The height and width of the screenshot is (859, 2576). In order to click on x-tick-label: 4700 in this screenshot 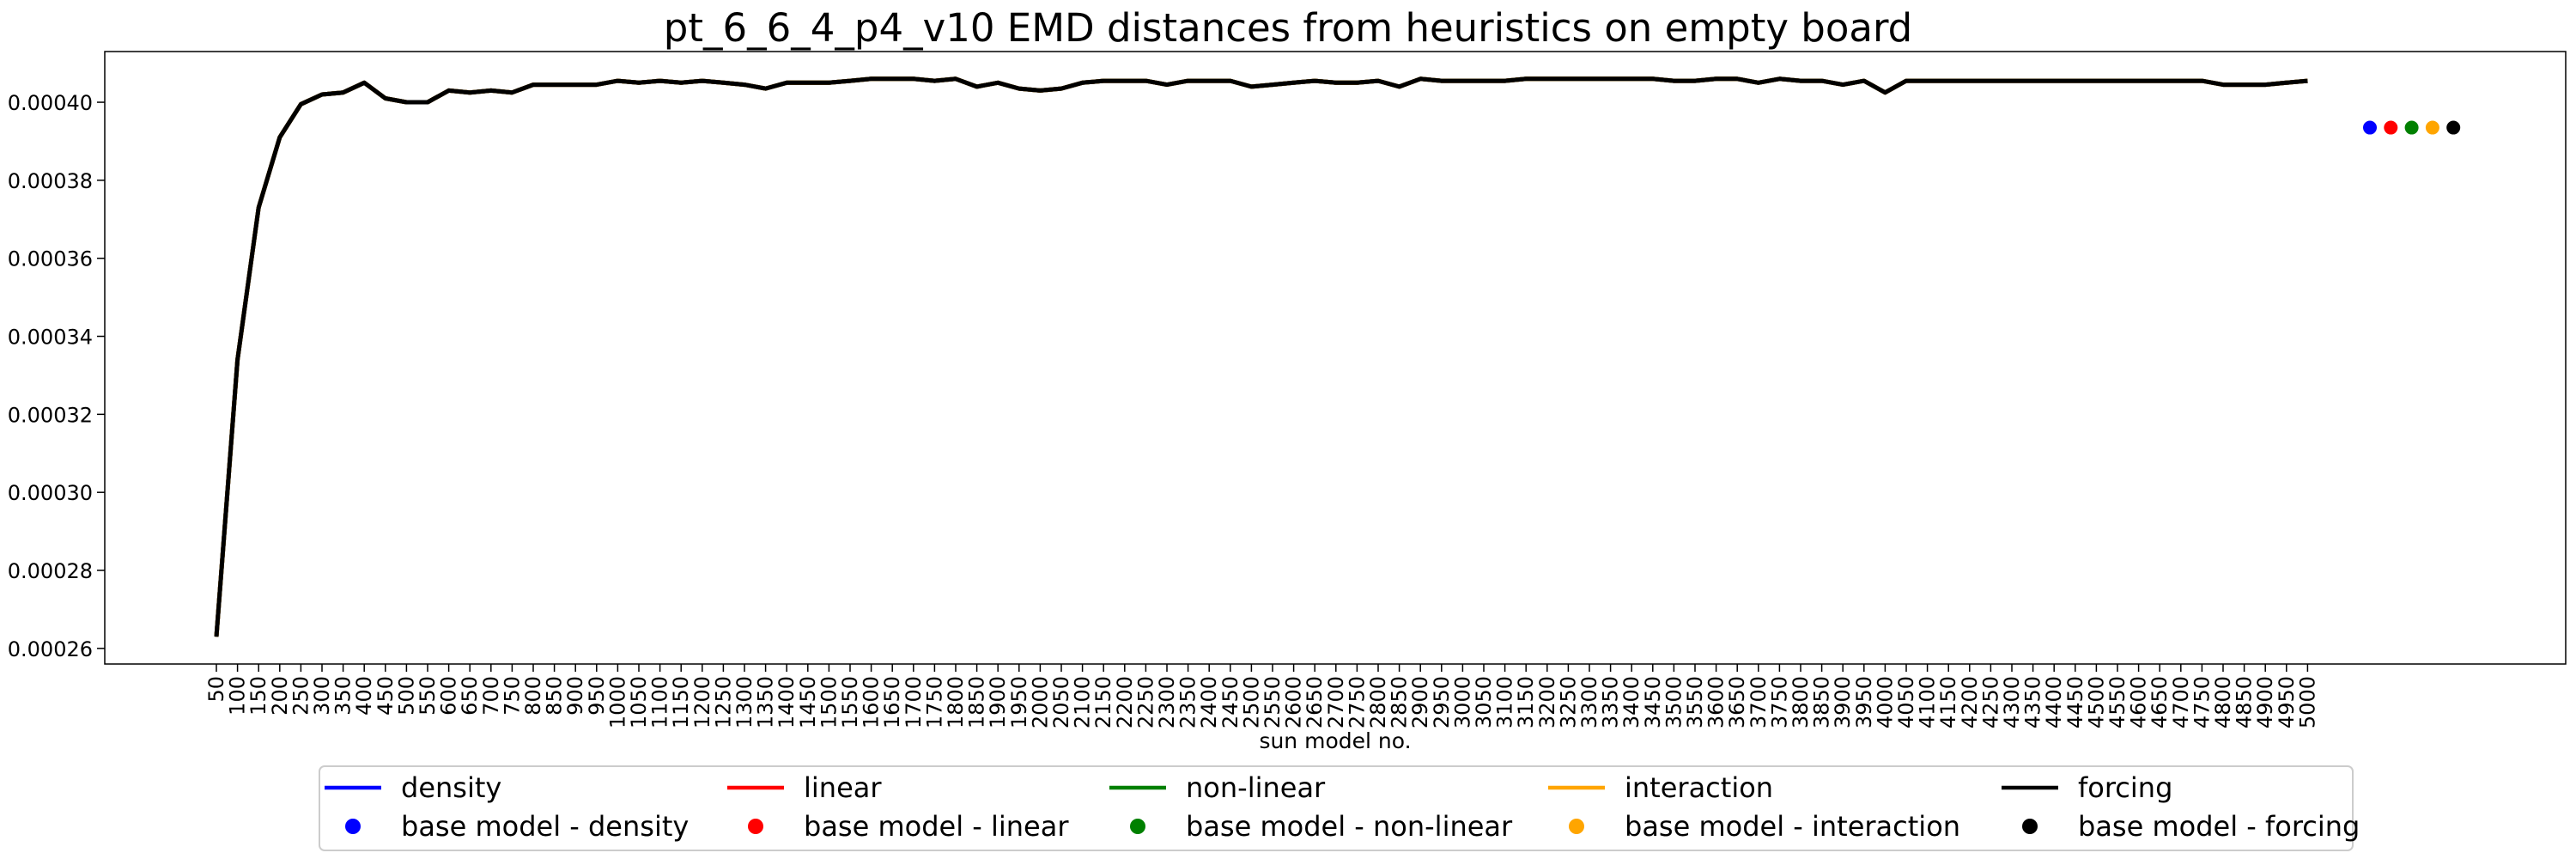, I will do `click(2181, 702)`.